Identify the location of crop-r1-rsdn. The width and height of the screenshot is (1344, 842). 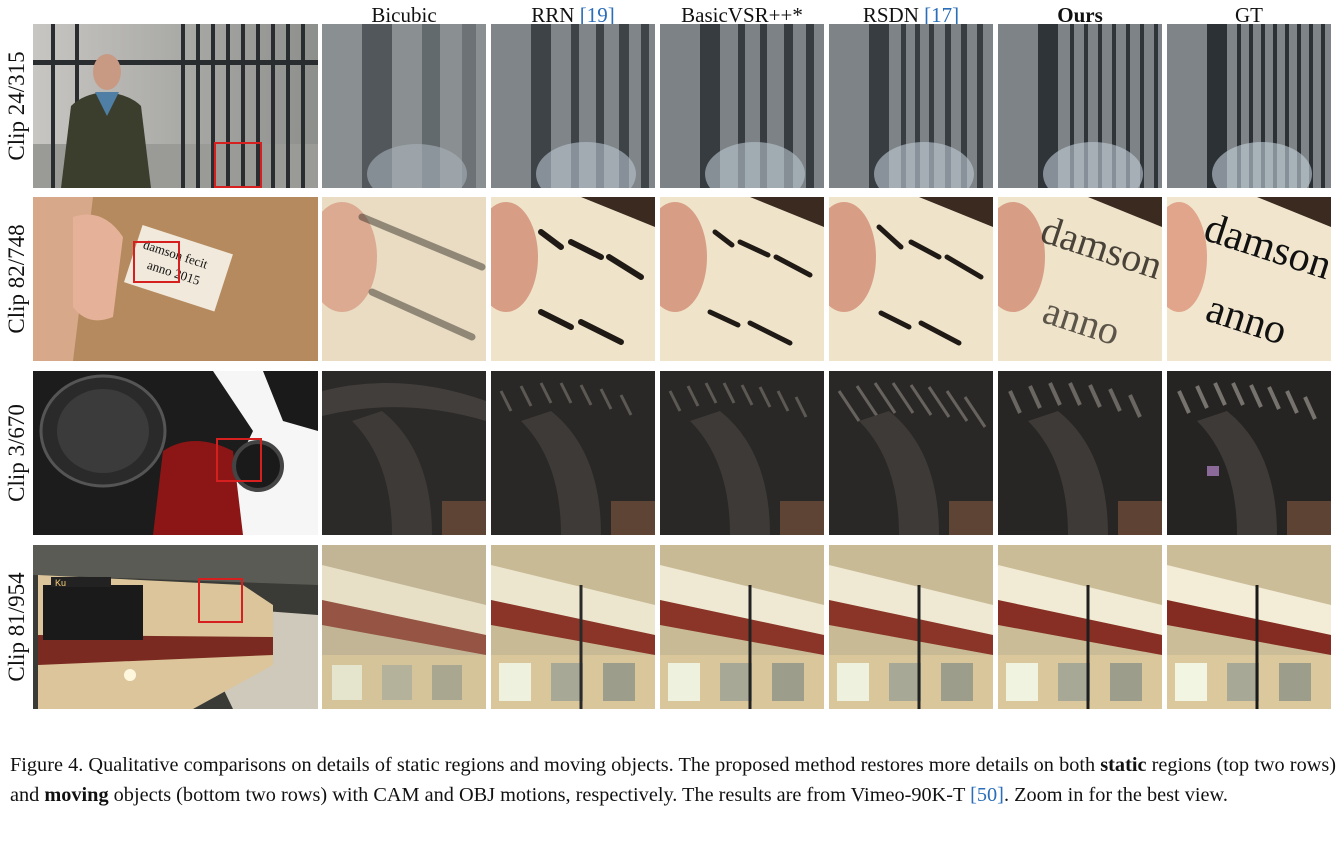
(911, 106).